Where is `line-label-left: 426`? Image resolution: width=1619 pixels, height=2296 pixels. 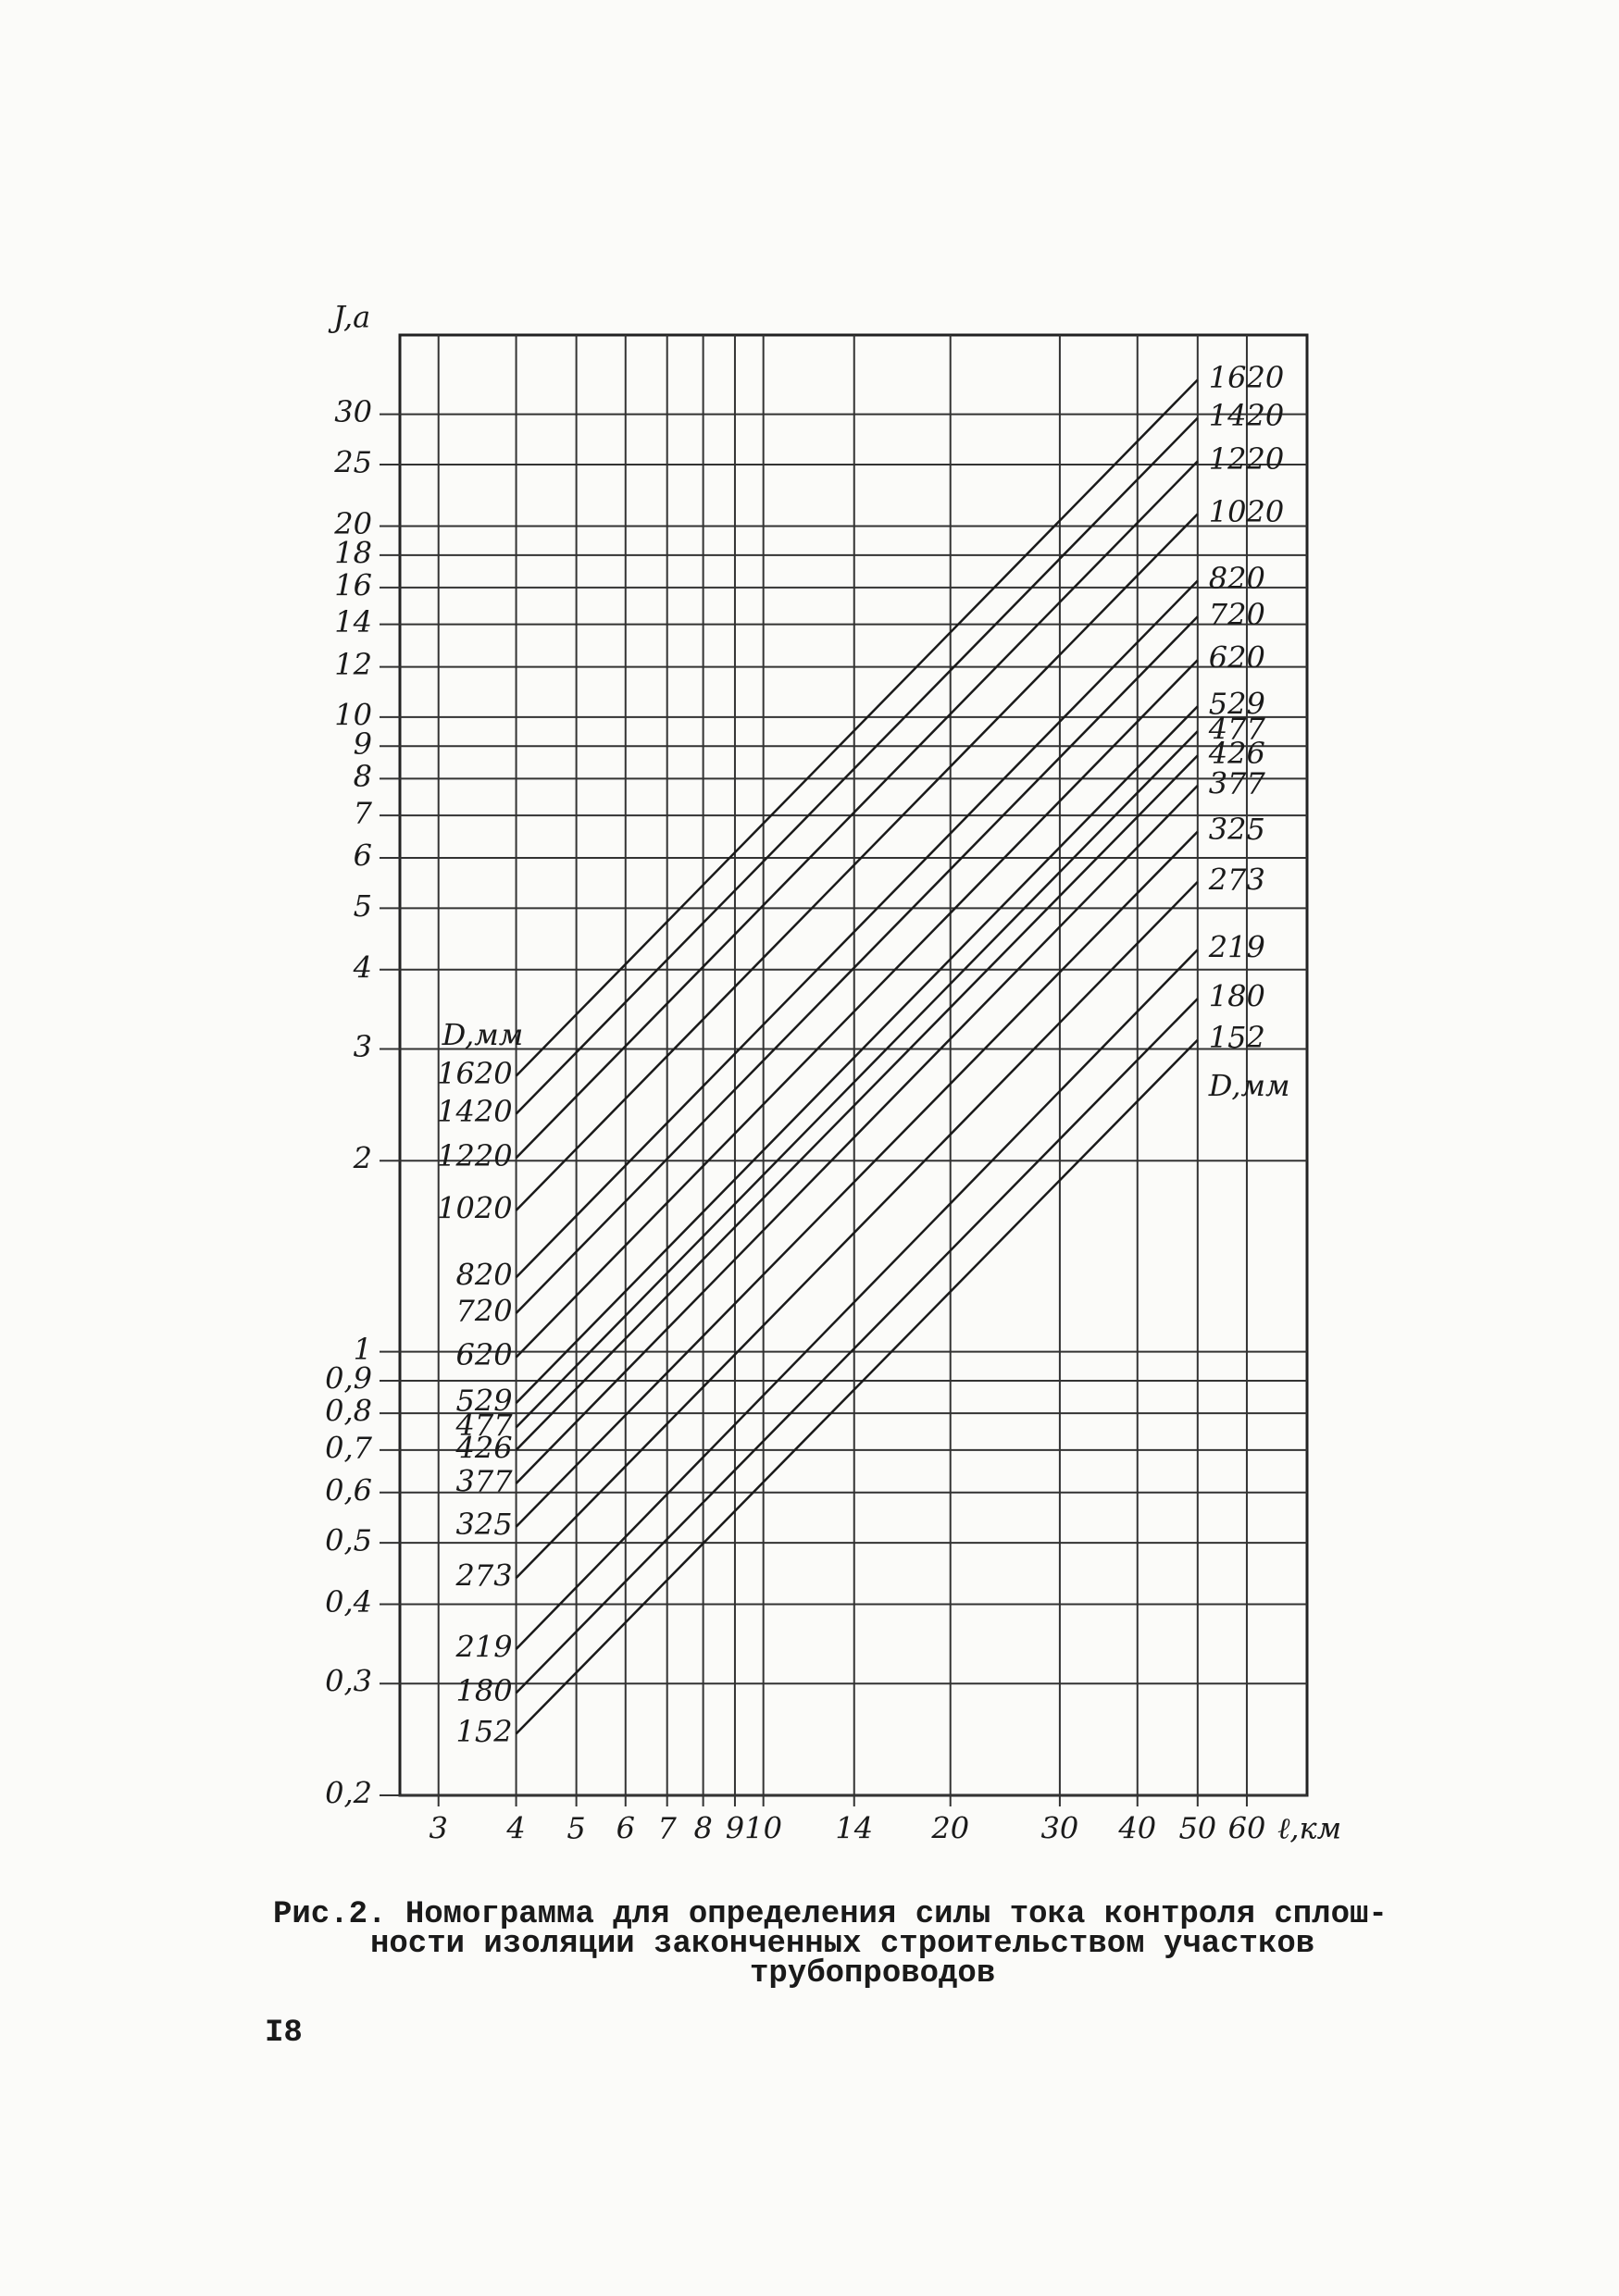 line-label-left: 426 is located at coordinates (484, 1447).